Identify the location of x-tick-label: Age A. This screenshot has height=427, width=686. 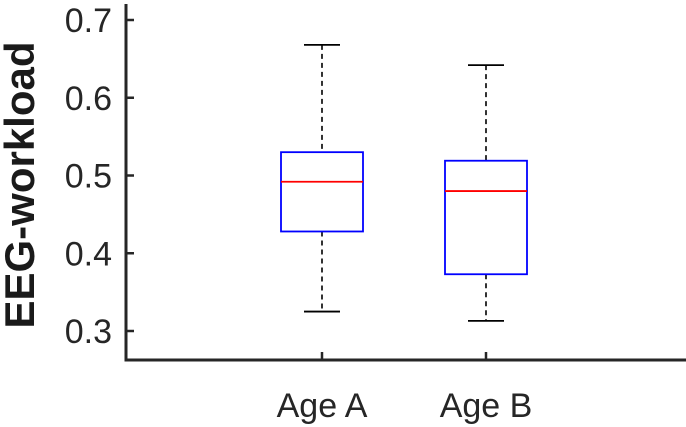
(322, 406).